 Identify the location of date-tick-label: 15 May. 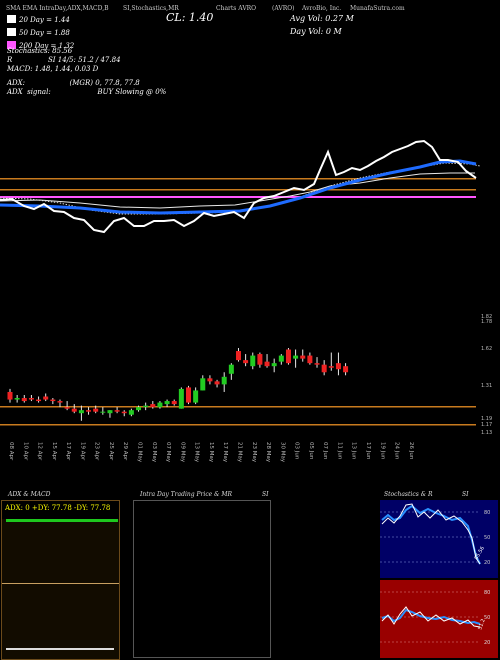
(211, 452).